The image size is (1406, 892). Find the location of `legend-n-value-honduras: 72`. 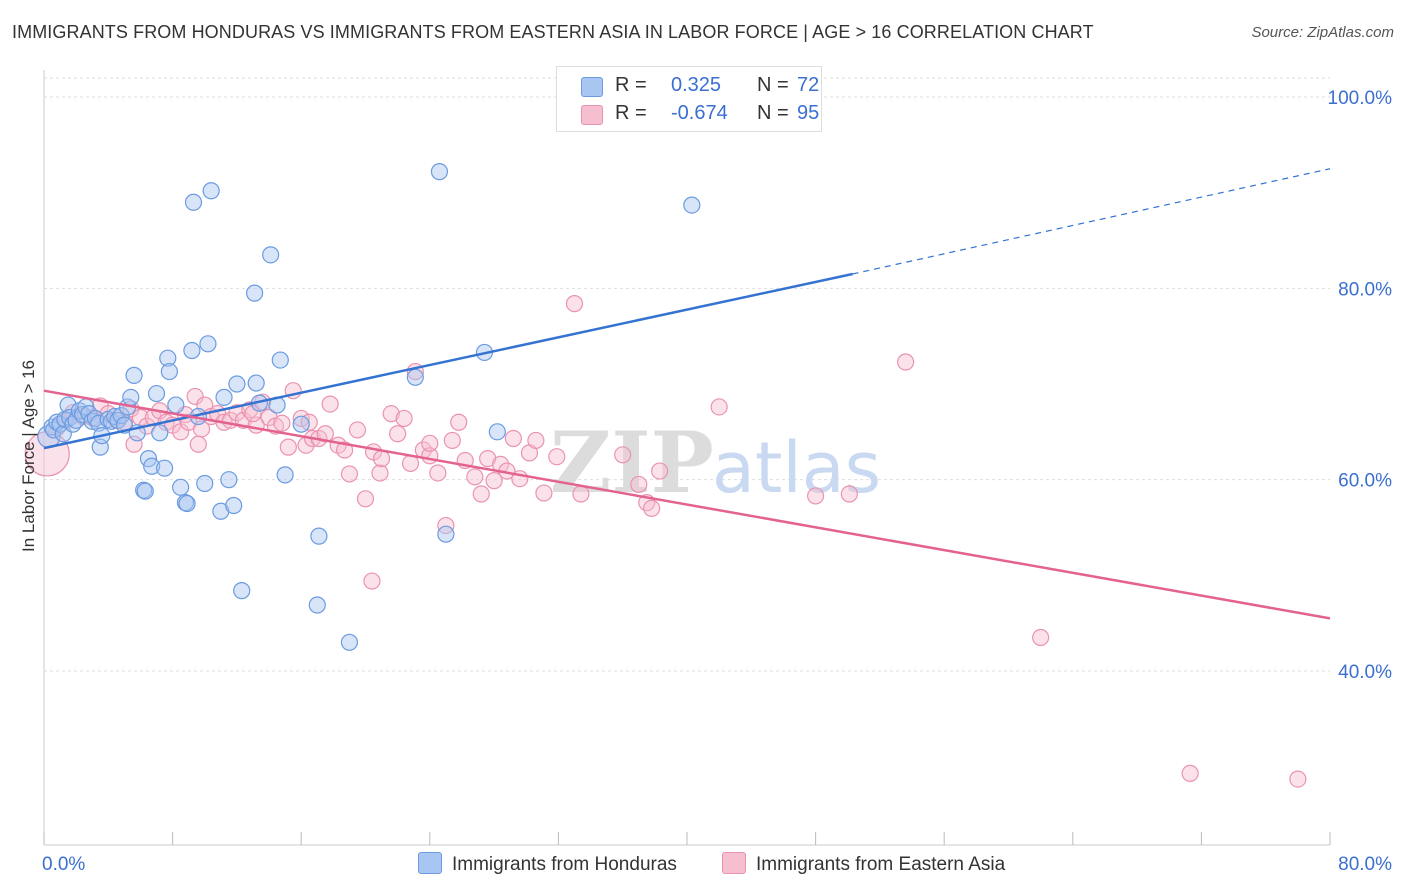

legend-n-value-honduras: 72 is located at coordinates (808, 85).